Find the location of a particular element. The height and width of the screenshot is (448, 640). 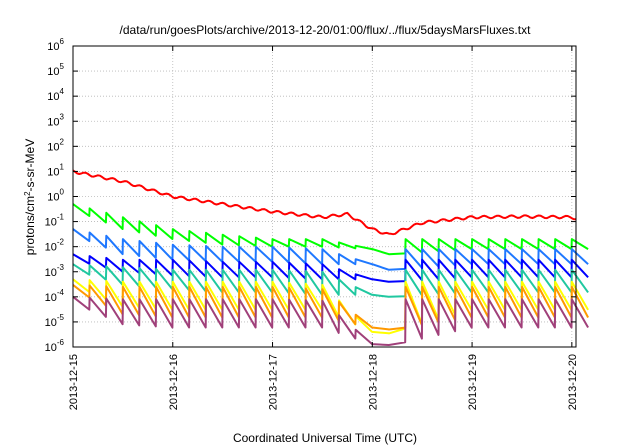

x-tick-label: 2013-12-15 is located at coordinates (74, 382).